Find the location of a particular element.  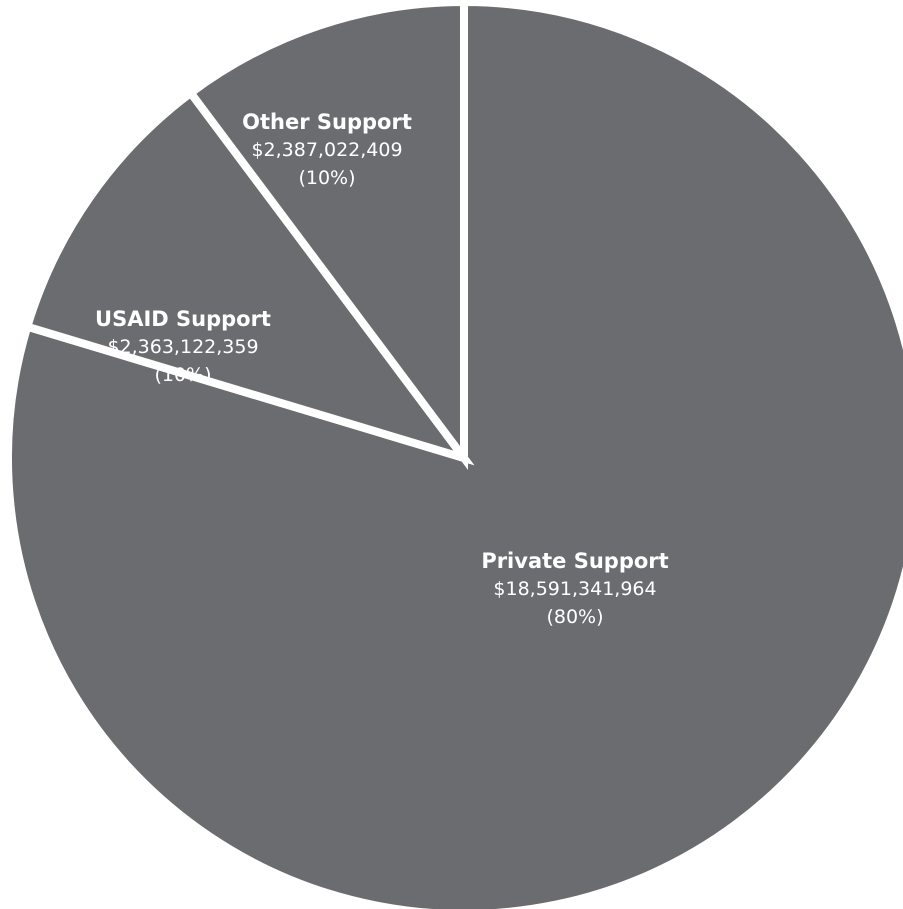

slice-label-percent-other-support: (10%) is located at coordinates (326, 178).